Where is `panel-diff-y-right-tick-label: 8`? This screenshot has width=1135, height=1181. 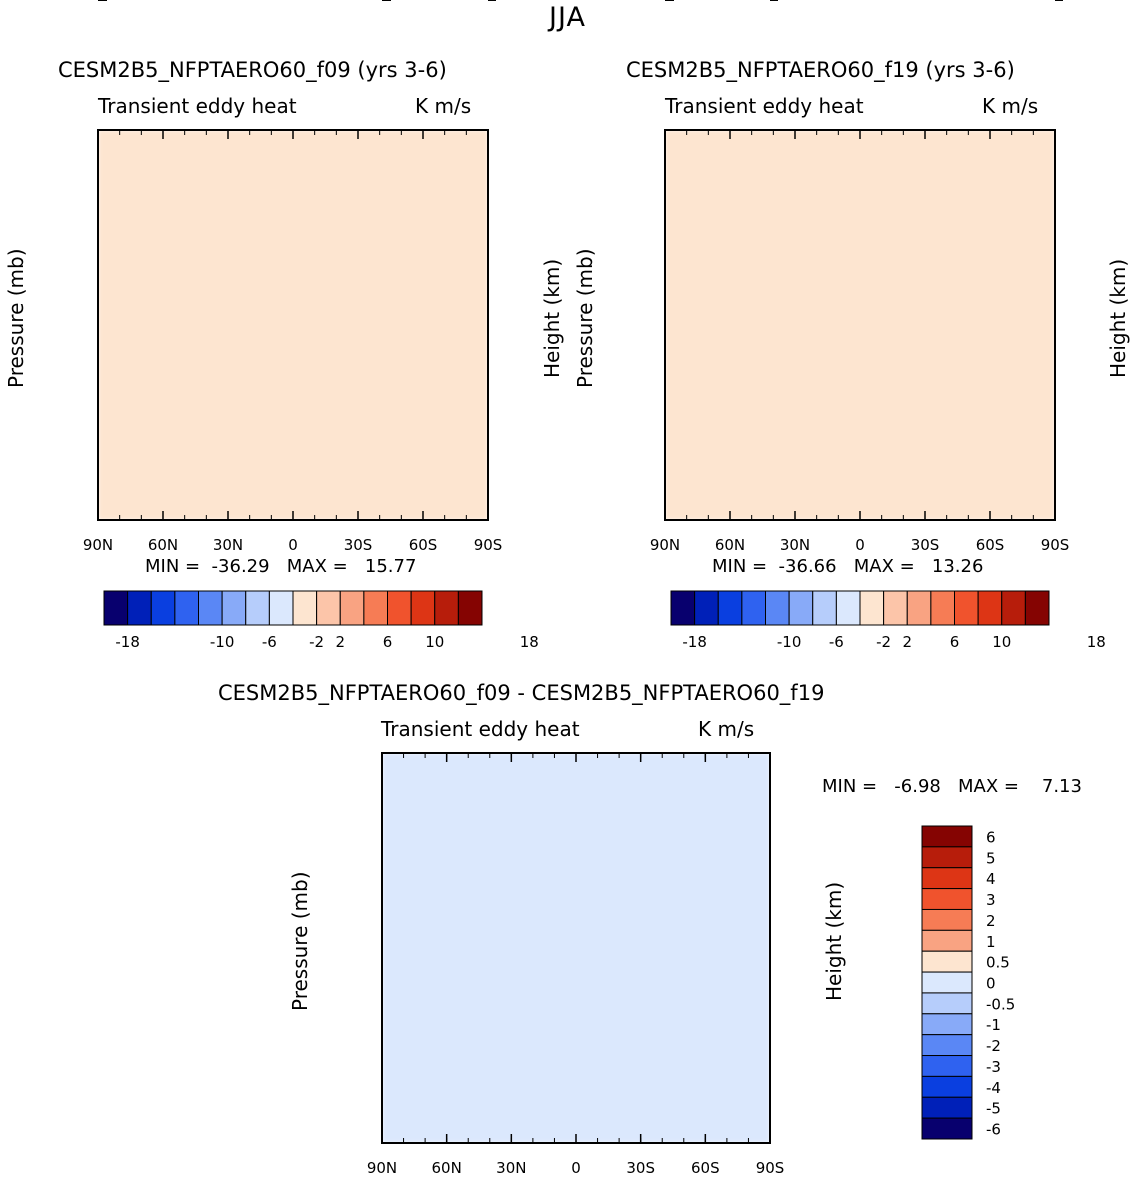
panel-diff-y-right-tick-label: 8 is located at coordinates (789, 2).